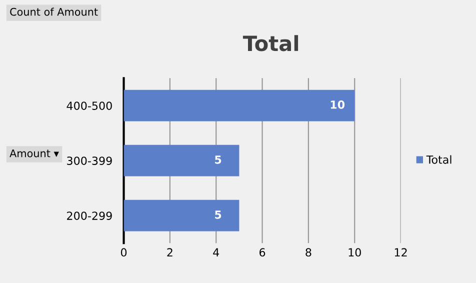 The width and height of the screenshot is (476, 283). I want to click on x-tick-label: 10, so click(354, 252).